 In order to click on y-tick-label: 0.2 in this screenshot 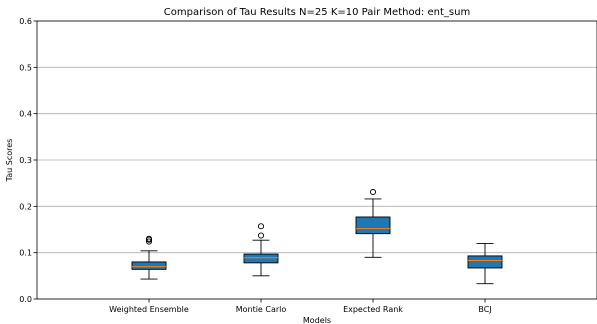, I will do `click(25, 206)`.